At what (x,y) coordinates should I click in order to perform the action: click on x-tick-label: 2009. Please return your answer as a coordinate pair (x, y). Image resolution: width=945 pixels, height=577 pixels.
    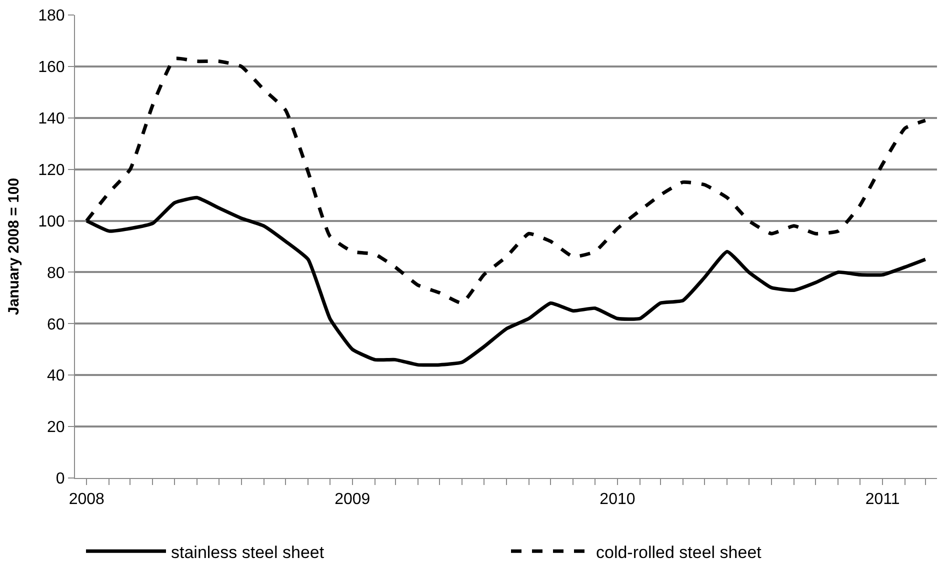
    Looking at the image, I should click on (352, 499).